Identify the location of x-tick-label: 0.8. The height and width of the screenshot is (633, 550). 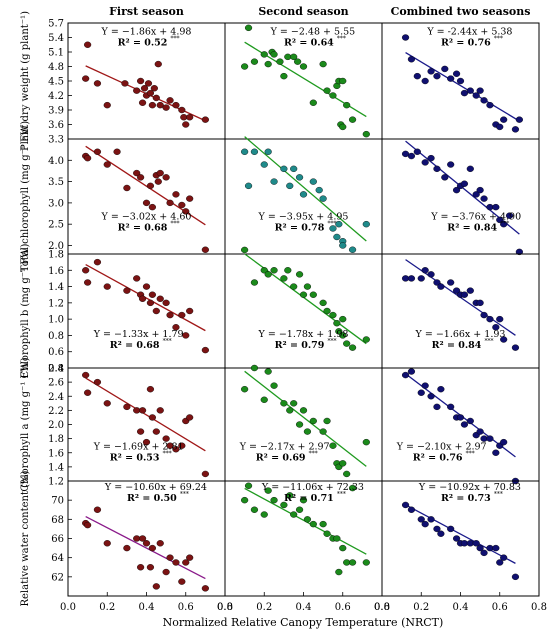
(225, 607).